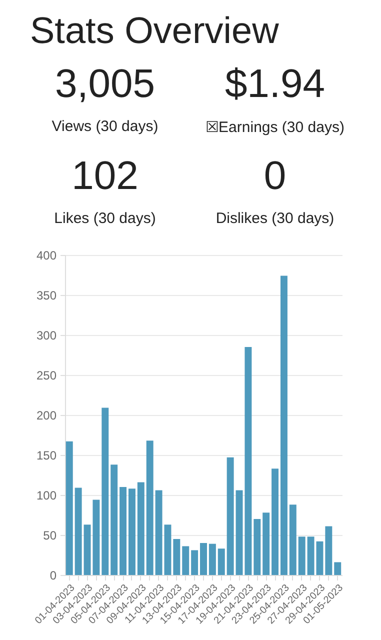  Describe the element at coordinates (105, 84) in the screenshot. I see `text: 3,005` at that location.